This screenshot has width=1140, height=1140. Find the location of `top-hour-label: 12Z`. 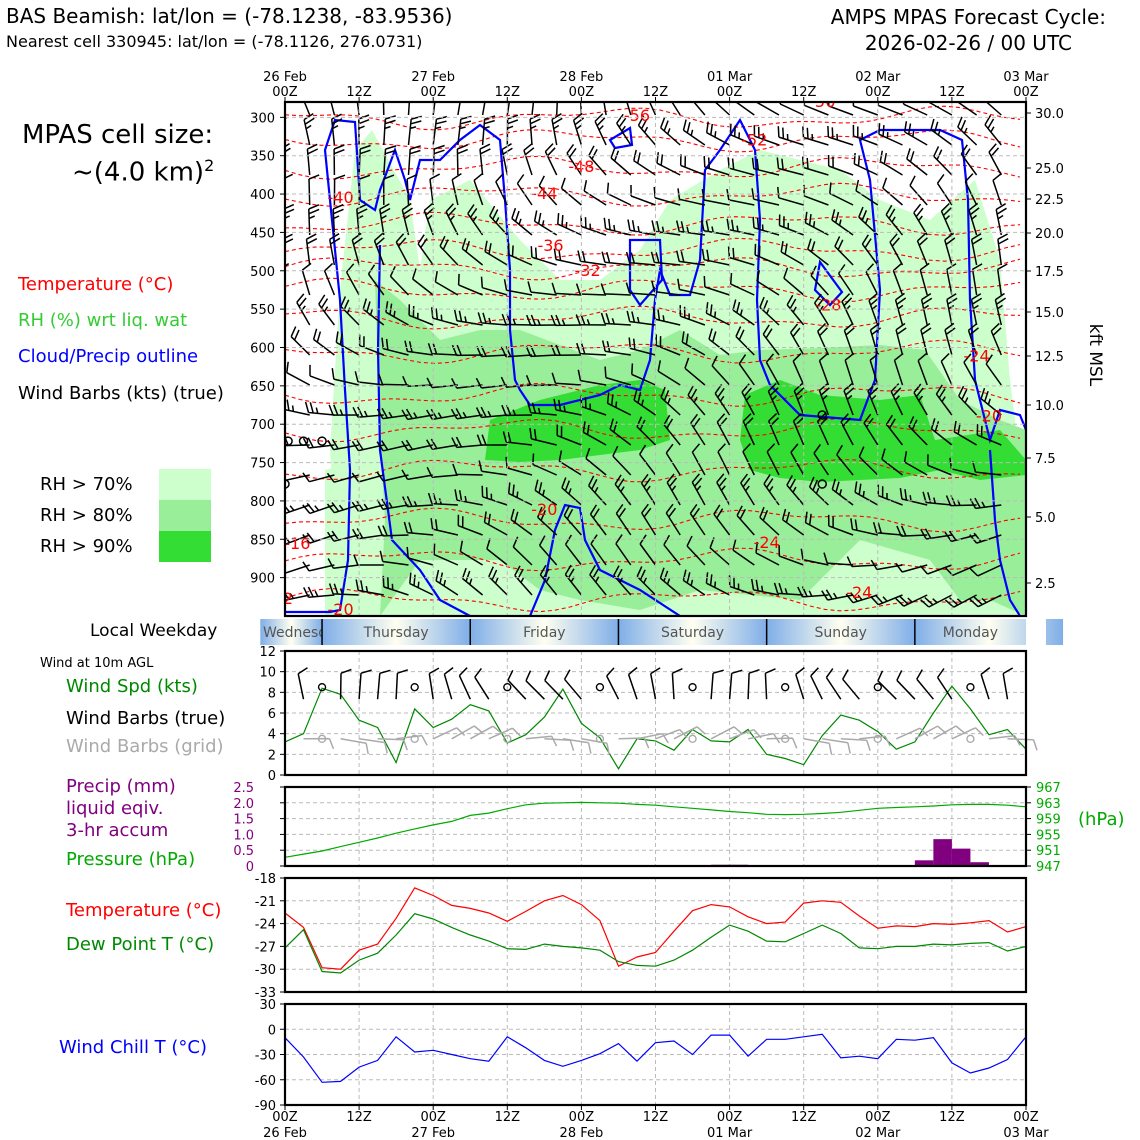

top-hour-label: 12Z is located at coordinates (508, 92).